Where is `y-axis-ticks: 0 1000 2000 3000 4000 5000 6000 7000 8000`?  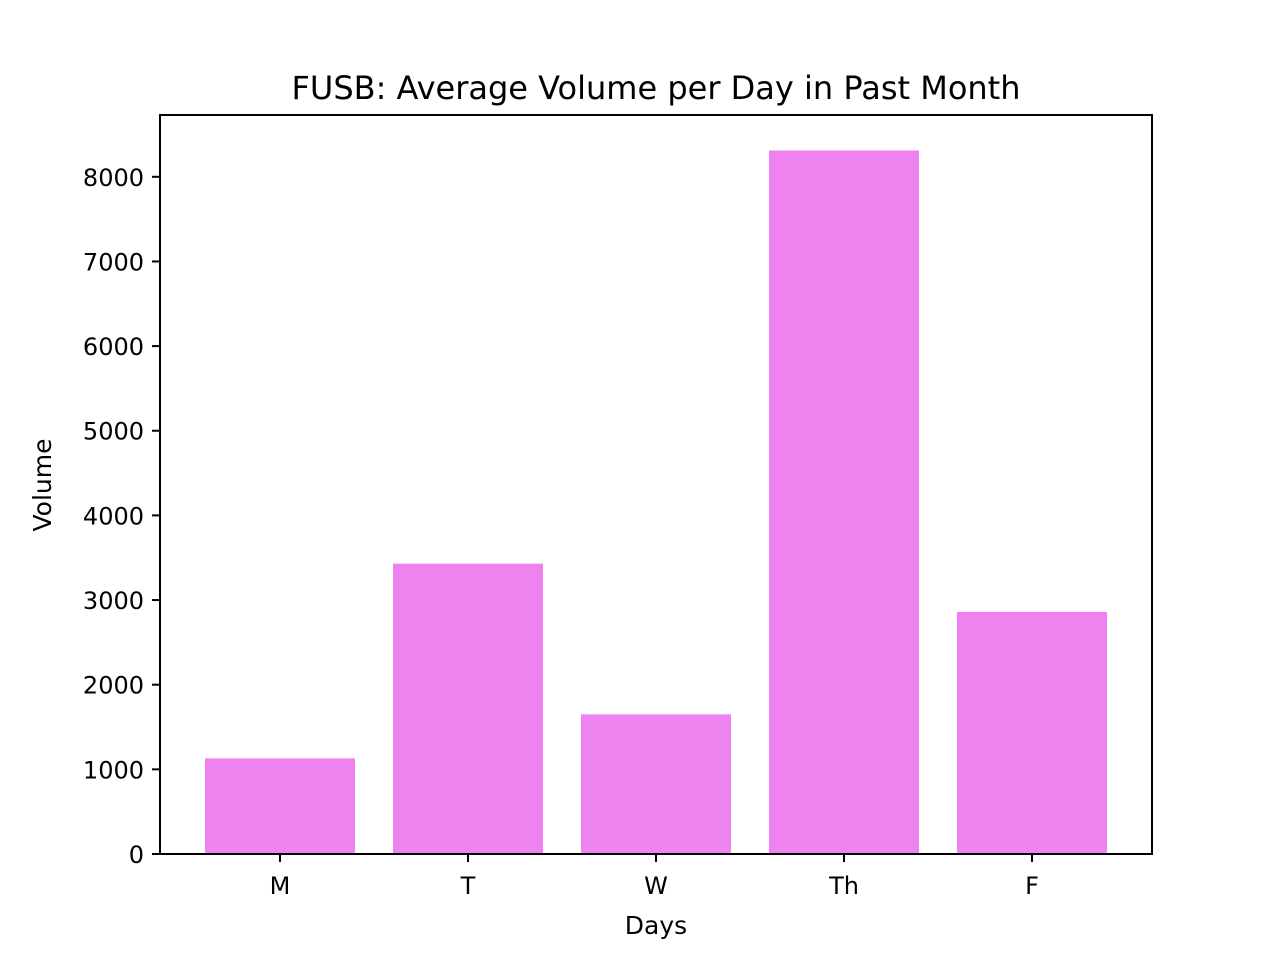
y-axis-ticks: 0 1000 2000 3000 4000 5000 6000 7000 8000 is located at coordinates (121, 516).